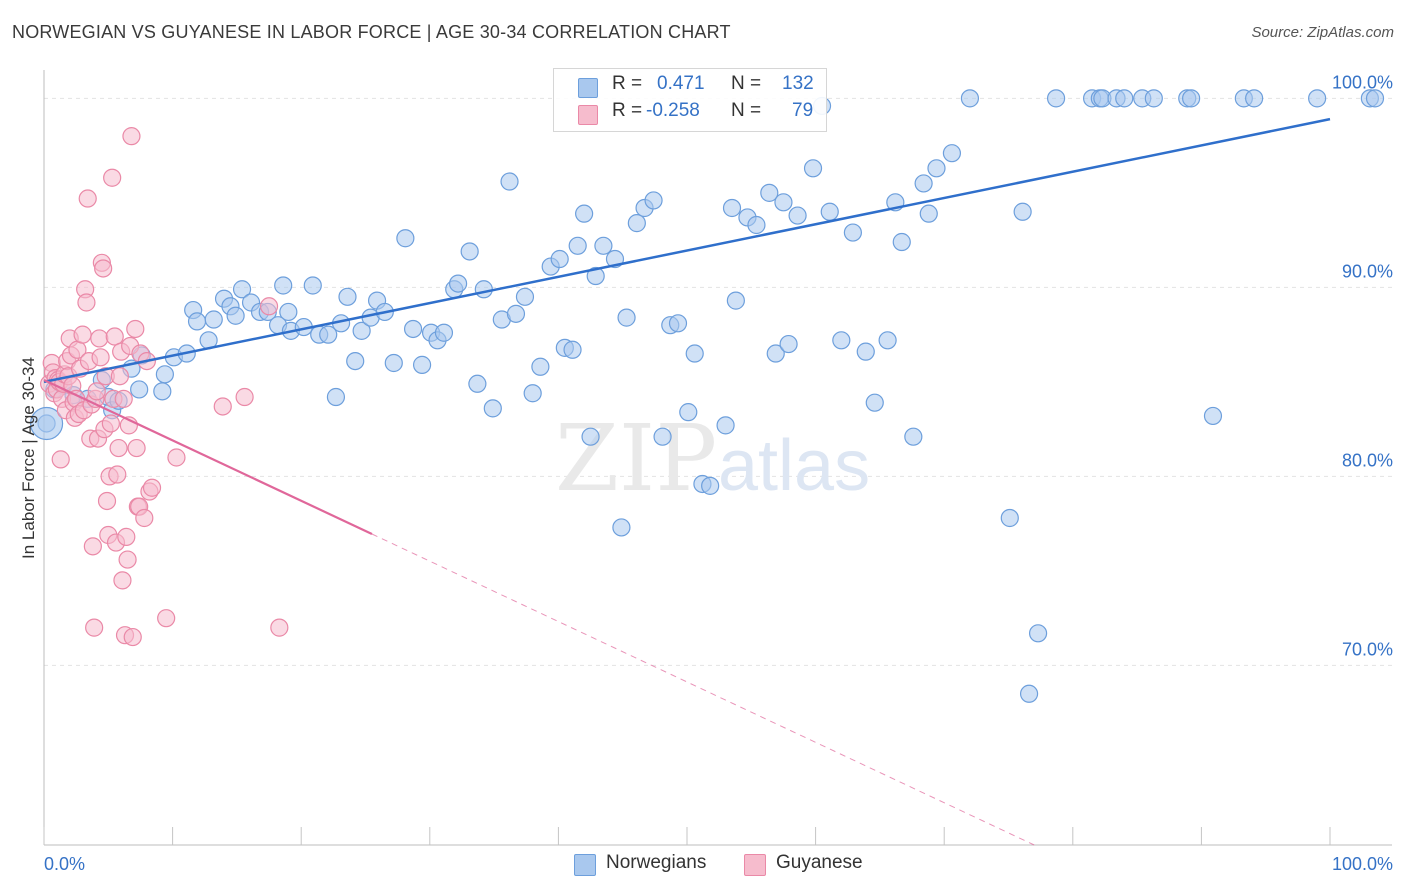 Image resolution: width=1406 pixels, height=892 pixels. I want to click on series-legend: Norwegians Guyanese, so click(703, 865).